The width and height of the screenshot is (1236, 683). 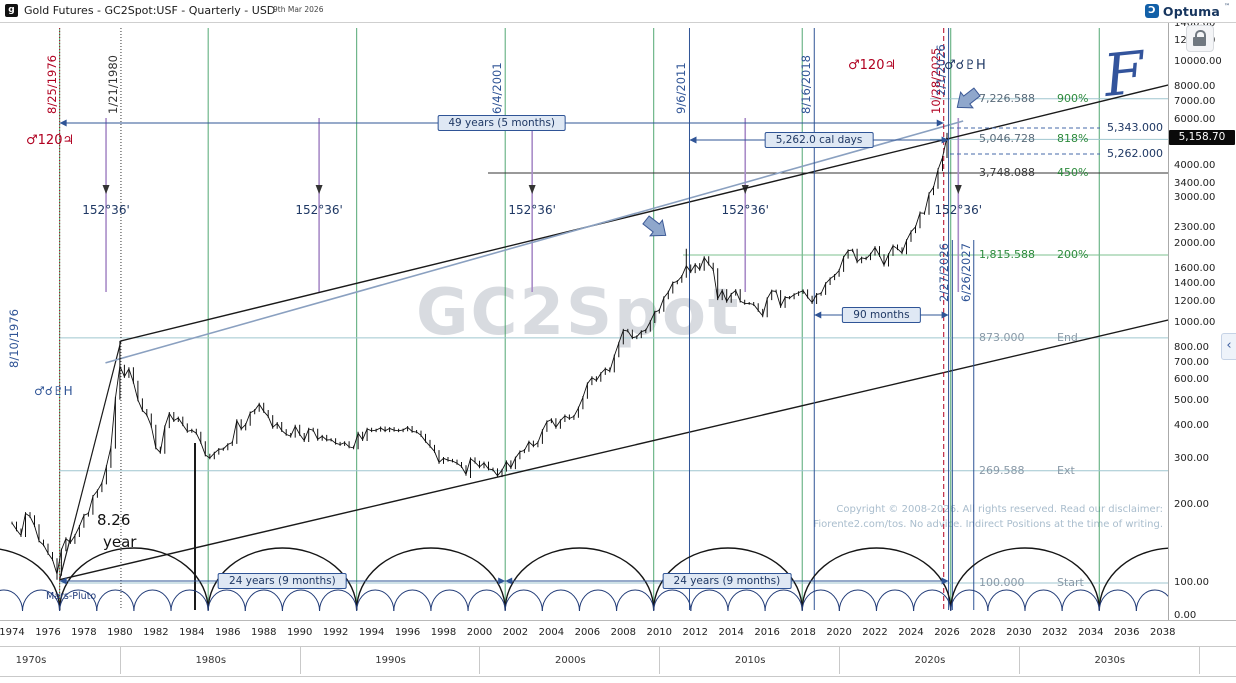 I want to click on date-label: 8/16/2018, so click(x=806, y=84).